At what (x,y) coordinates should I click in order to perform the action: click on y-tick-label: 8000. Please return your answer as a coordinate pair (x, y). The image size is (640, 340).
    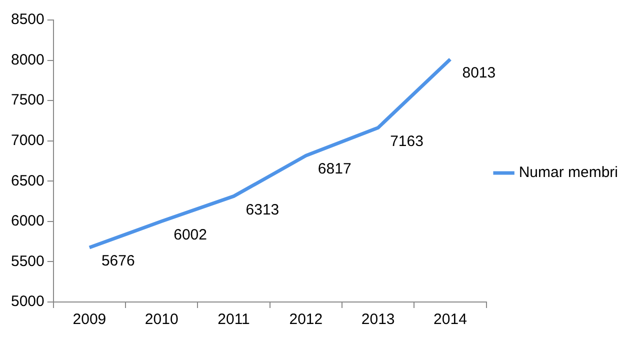
    Looking at the image, I should click on (27, 59).